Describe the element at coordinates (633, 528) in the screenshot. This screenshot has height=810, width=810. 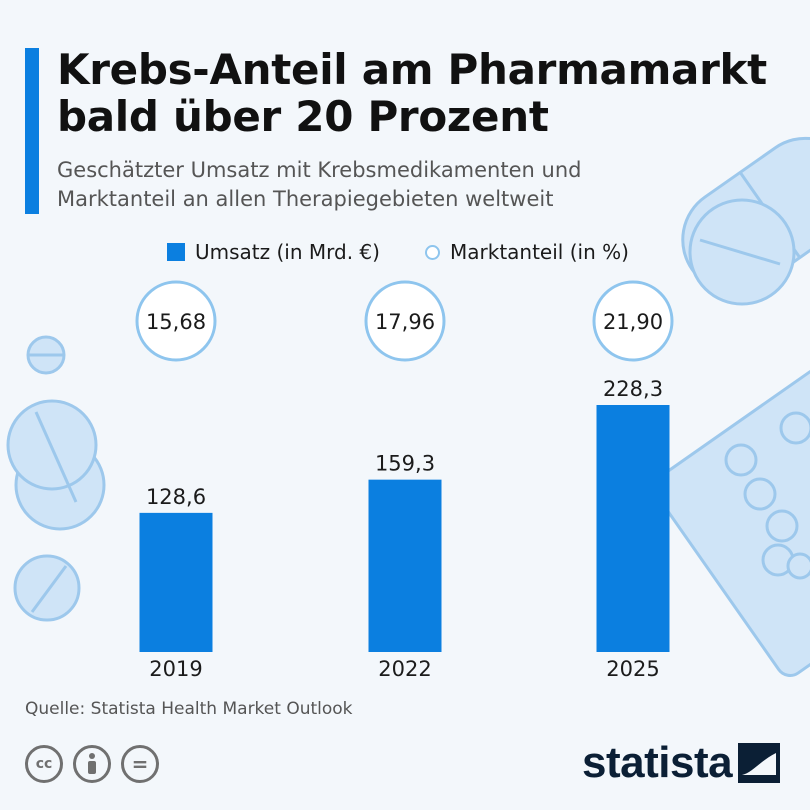
I see `bar-2025` at that location.